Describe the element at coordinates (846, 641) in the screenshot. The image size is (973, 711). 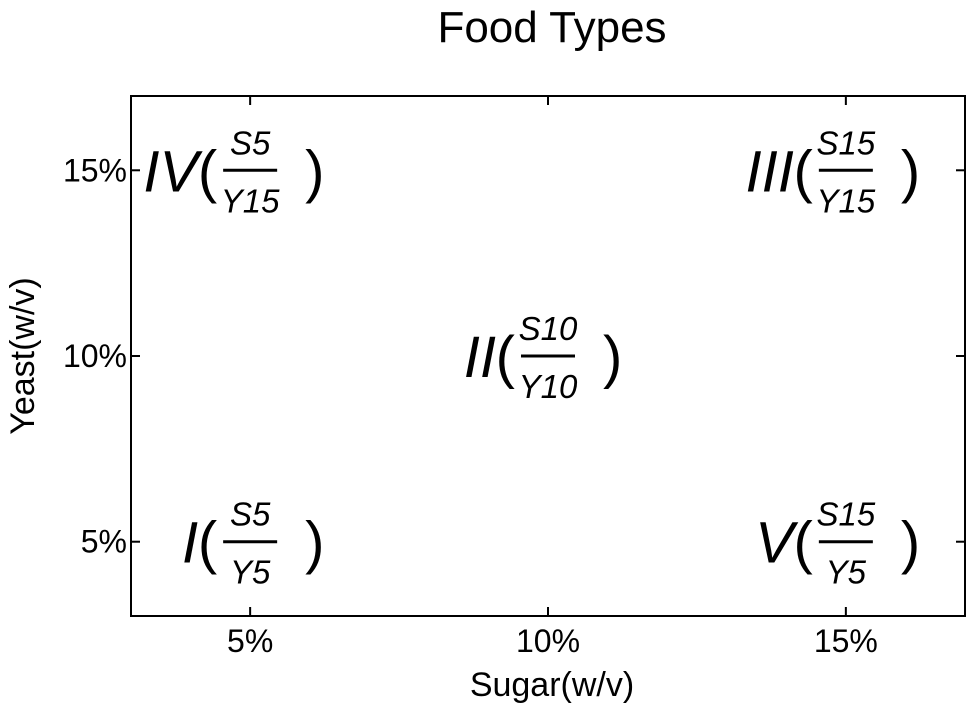
I see `x-tick-label: 15%` at that location.